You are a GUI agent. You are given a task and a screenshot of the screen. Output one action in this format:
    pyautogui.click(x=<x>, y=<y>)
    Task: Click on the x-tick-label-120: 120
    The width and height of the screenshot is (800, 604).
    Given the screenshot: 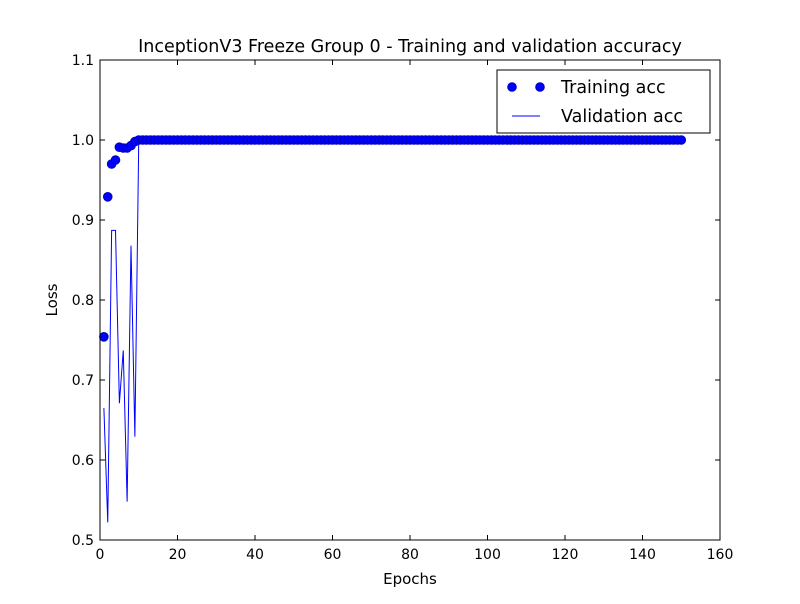 What is the action you would take?
    pyautogui.click(x=565, y=555)
    